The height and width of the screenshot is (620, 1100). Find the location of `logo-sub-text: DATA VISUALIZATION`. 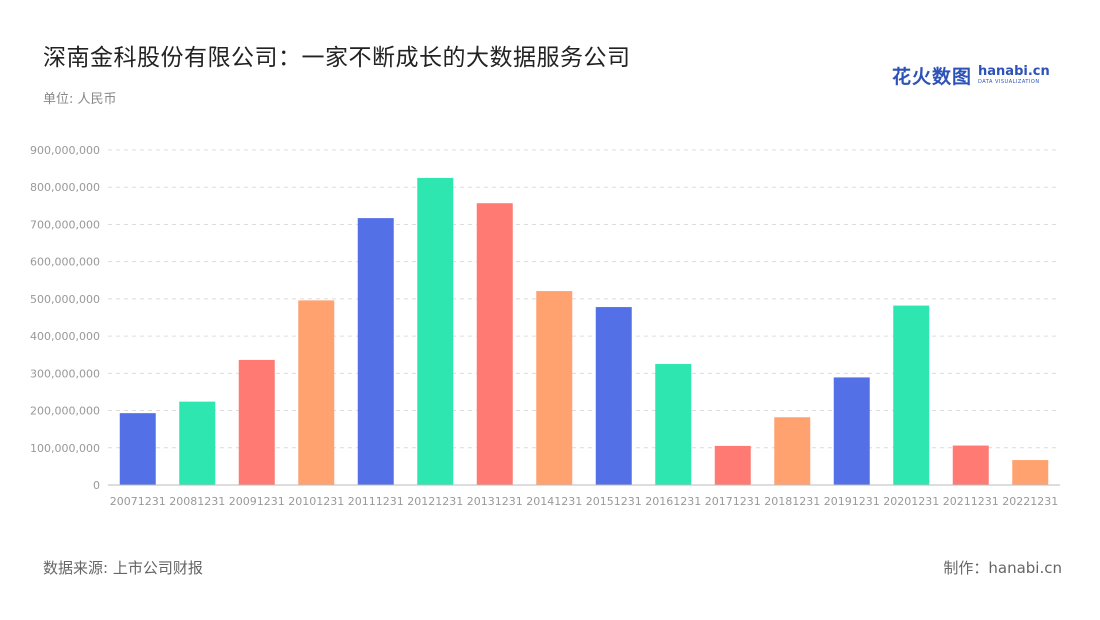

logo-sub-text: DATA VISUALIZATION is located at coordinates (1009, 82).